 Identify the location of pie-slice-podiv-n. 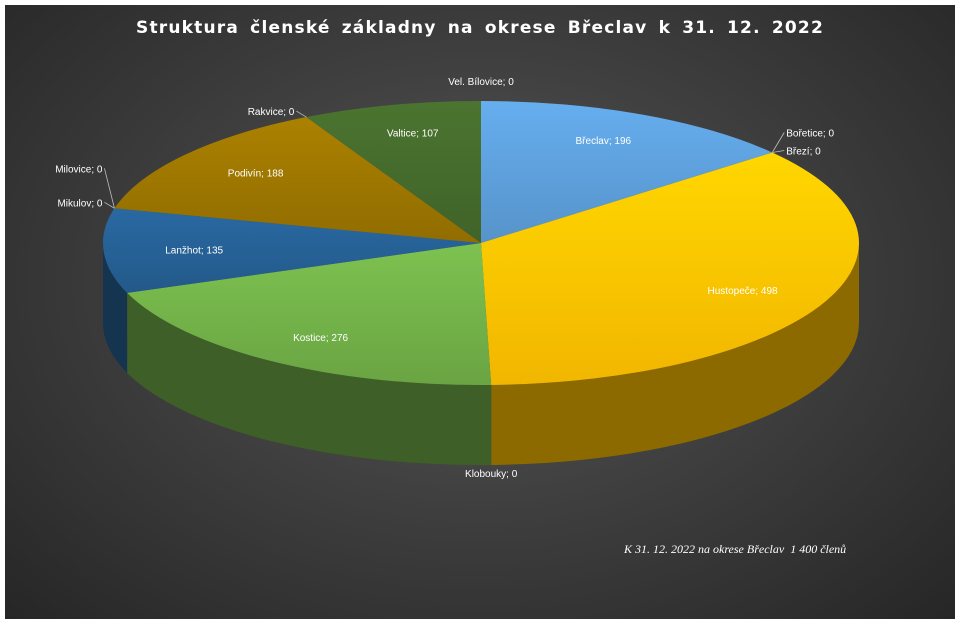
(297, 180).